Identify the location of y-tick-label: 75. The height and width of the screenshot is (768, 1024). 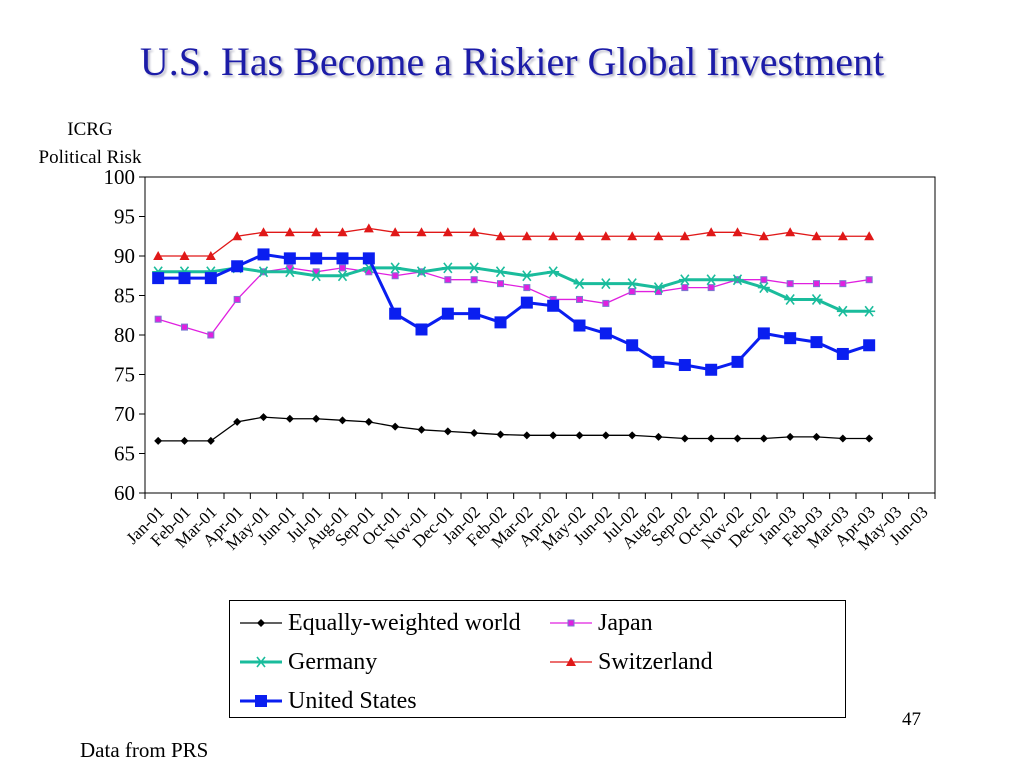
(124, 375).